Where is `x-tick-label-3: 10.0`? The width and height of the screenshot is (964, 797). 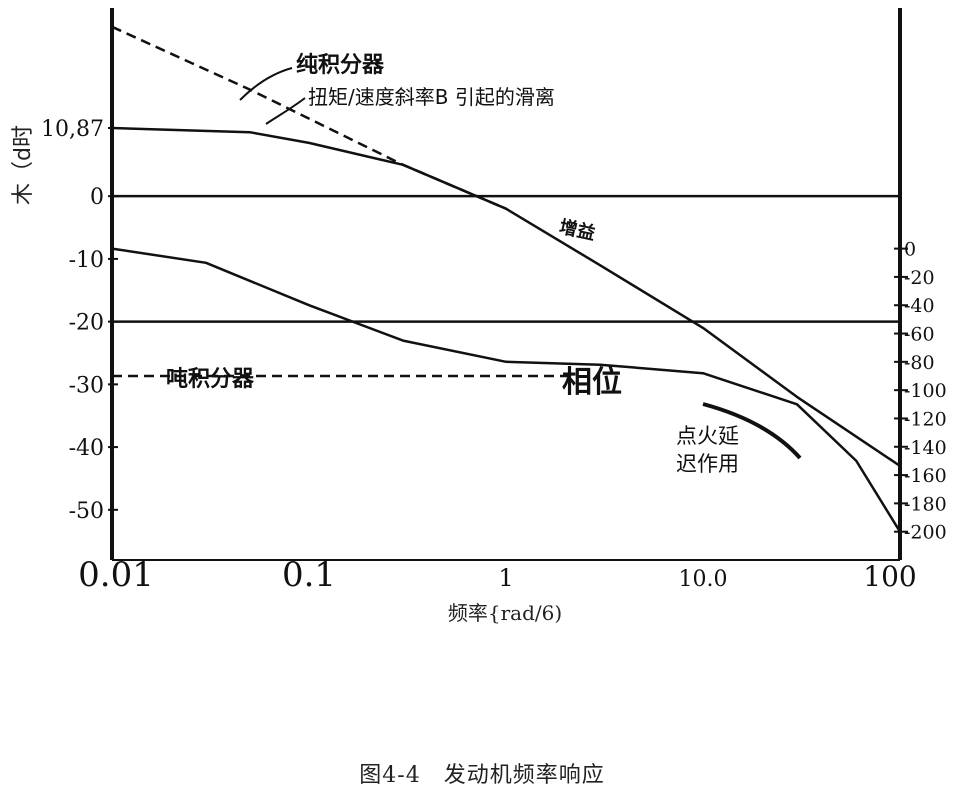 x-tick-label-3: 10.0 is located at coordinates (703, 579).